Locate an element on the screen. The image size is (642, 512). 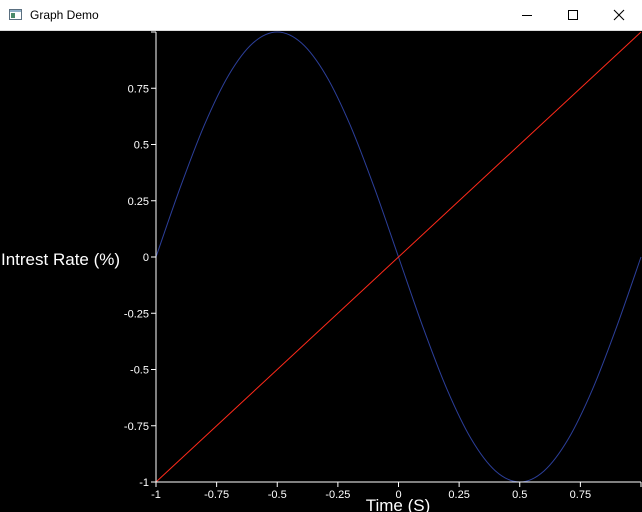
maximize-button is located at coordinates (573, 15).